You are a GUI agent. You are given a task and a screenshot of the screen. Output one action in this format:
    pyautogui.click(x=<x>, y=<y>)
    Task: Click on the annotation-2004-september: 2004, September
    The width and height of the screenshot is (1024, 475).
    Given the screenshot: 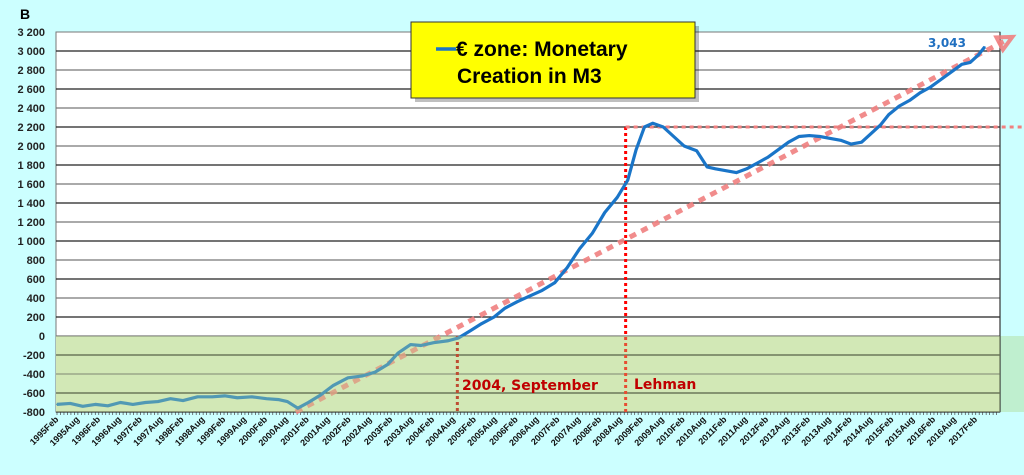 What is the action you would take?
    pyautogui.click(x=530, y=386)
    